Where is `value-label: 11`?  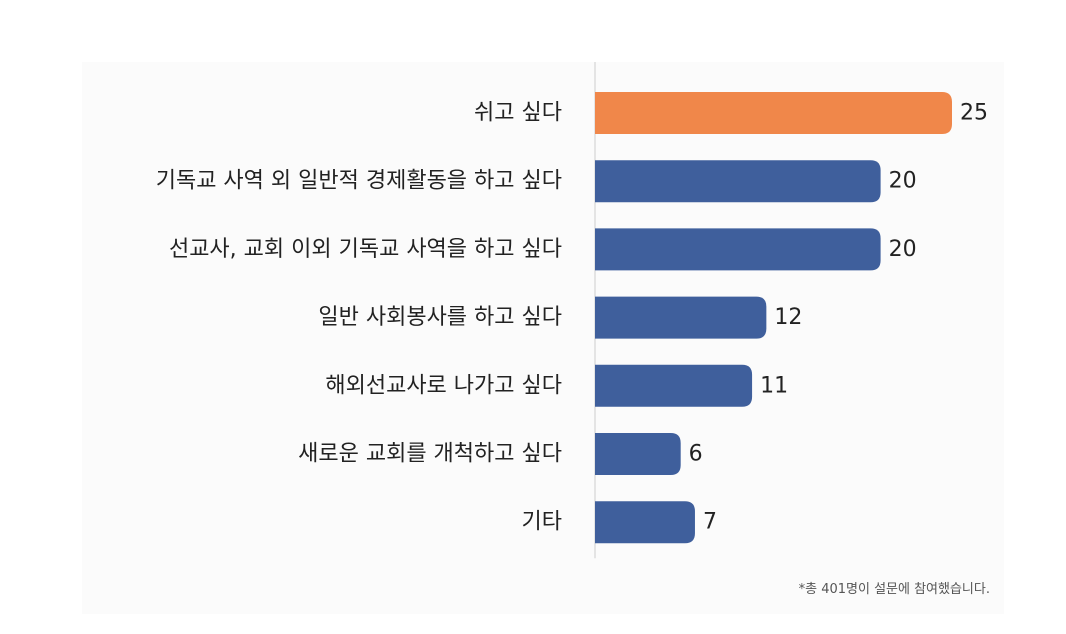 value-label: 11 is located at coordinates (774, 385).